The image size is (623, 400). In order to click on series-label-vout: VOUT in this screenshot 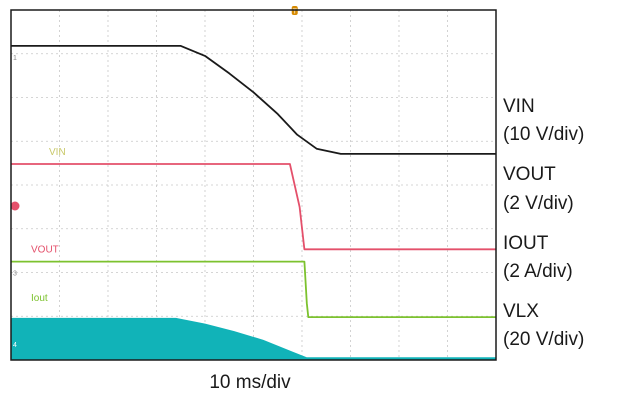, I will do `click(529, 174)`.